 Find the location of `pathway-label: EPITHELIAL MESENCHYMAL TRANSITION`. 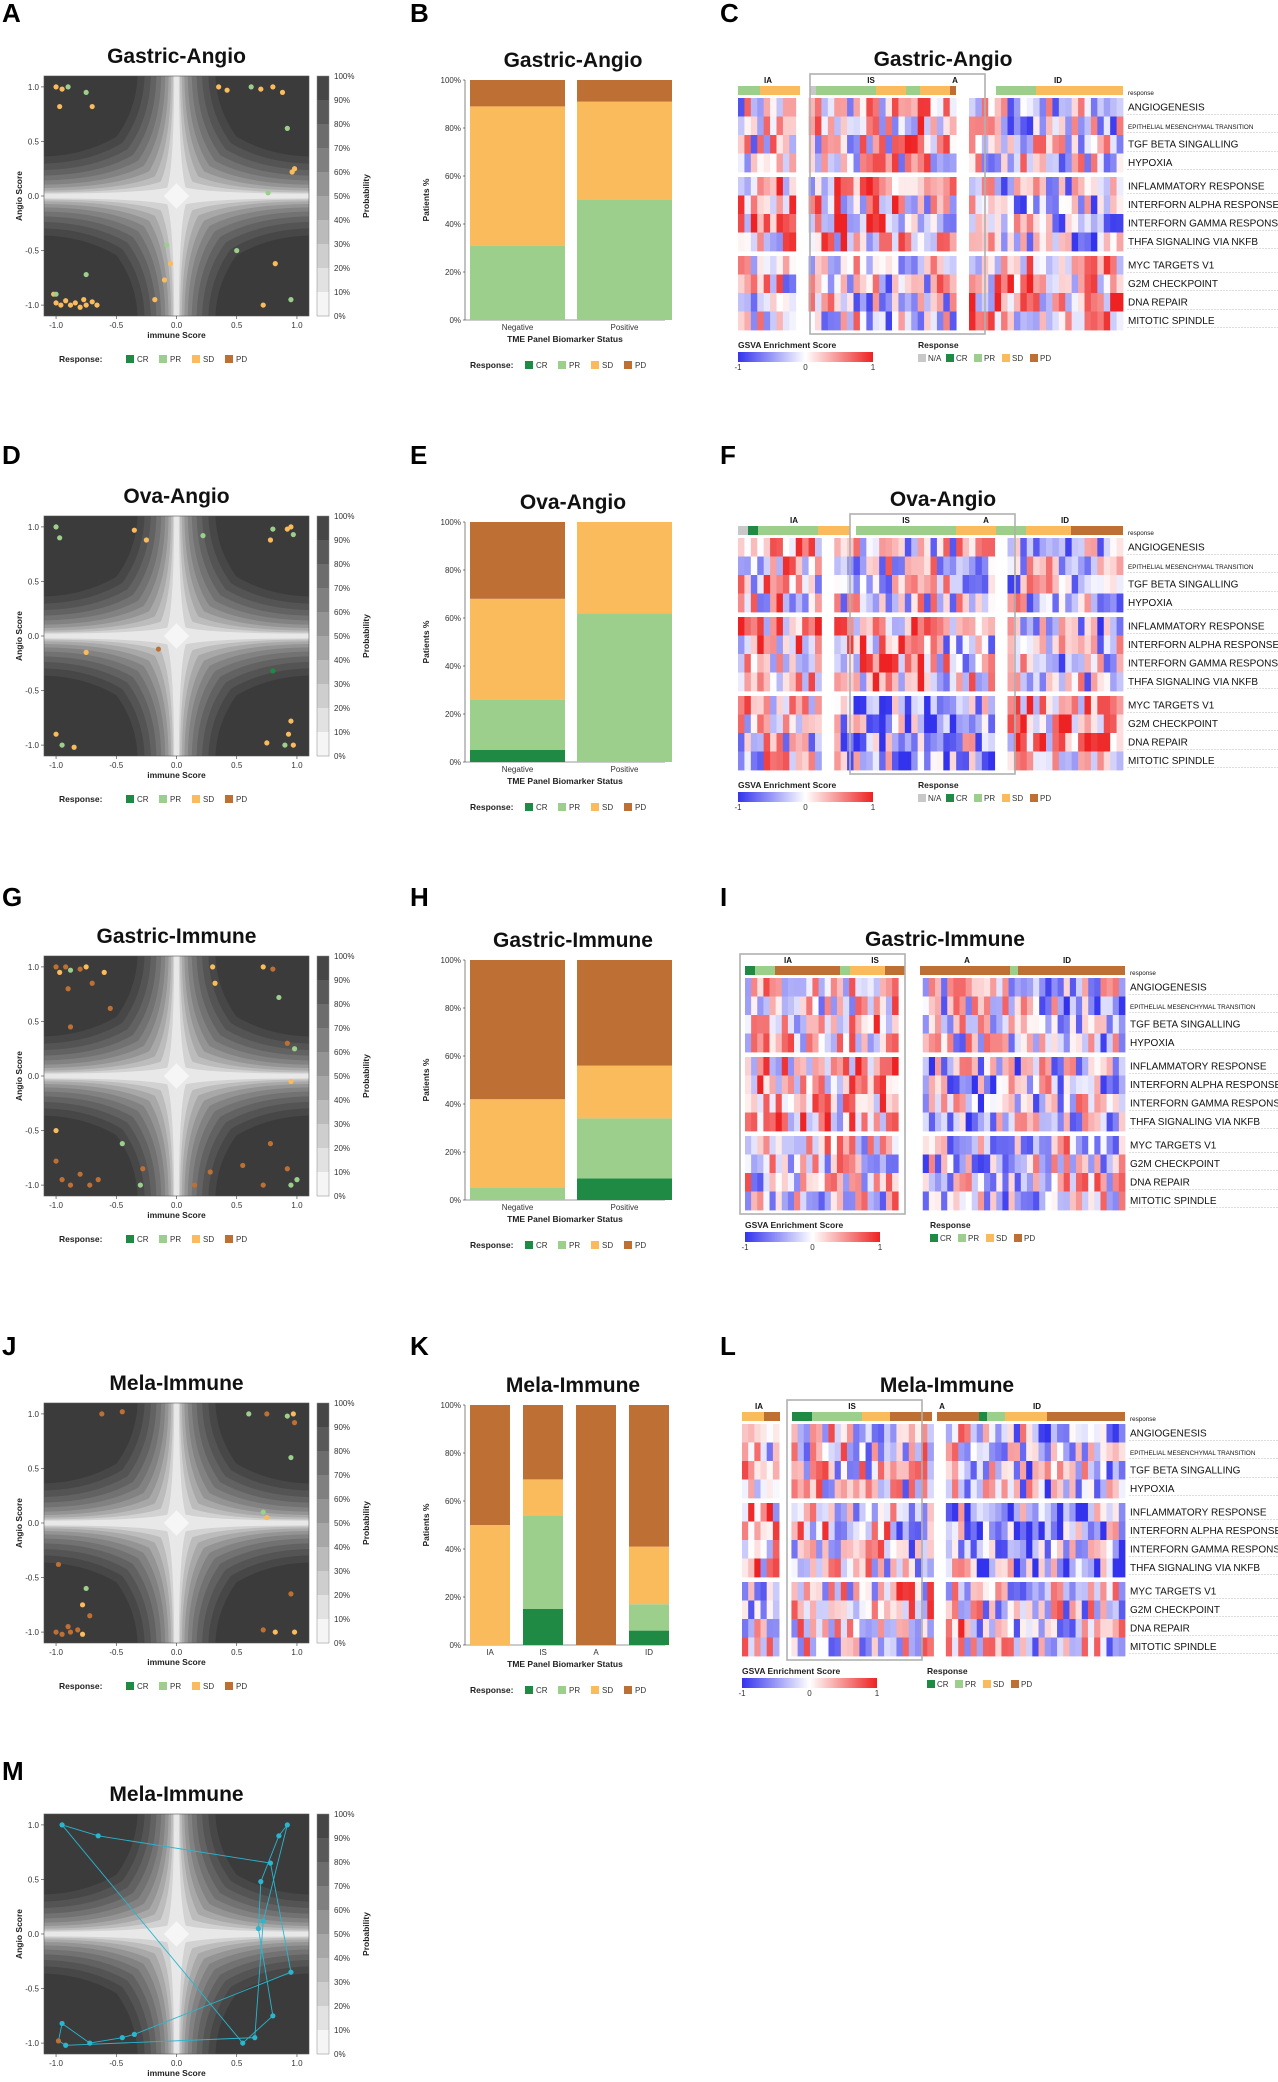

pathway-label: EPITHELIAL MESENCHYMAL TRANSITION is located at coordinates (1191, 127).